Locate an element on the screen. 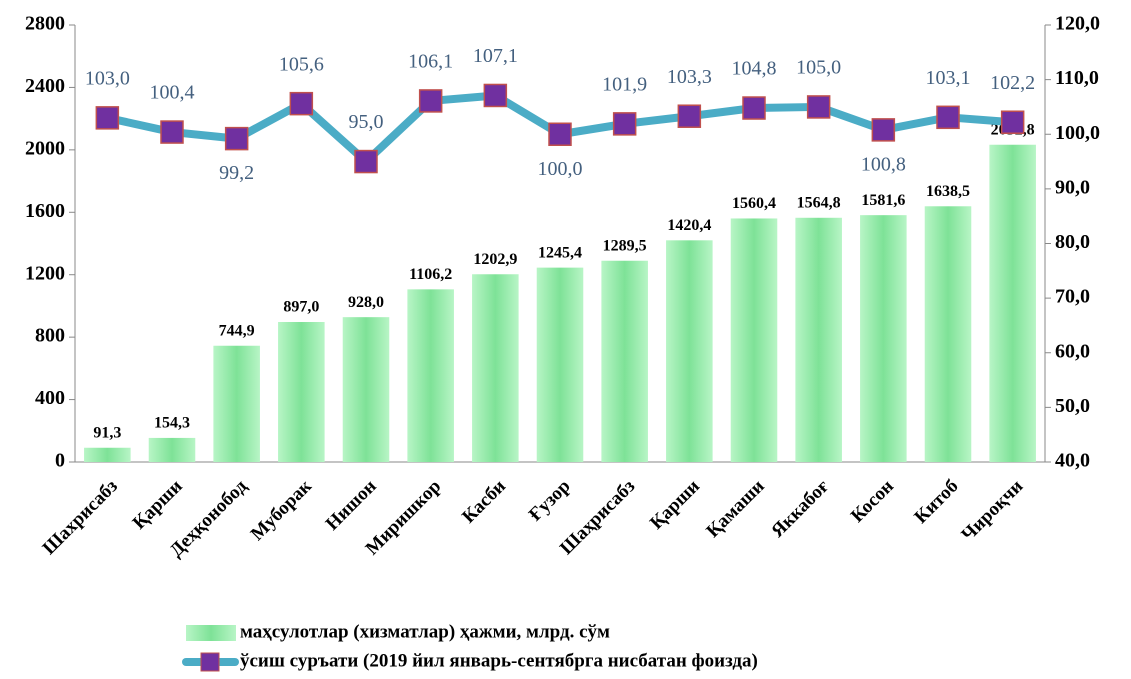  bar-label: 1245,4 is located at coordinates (560, 252).